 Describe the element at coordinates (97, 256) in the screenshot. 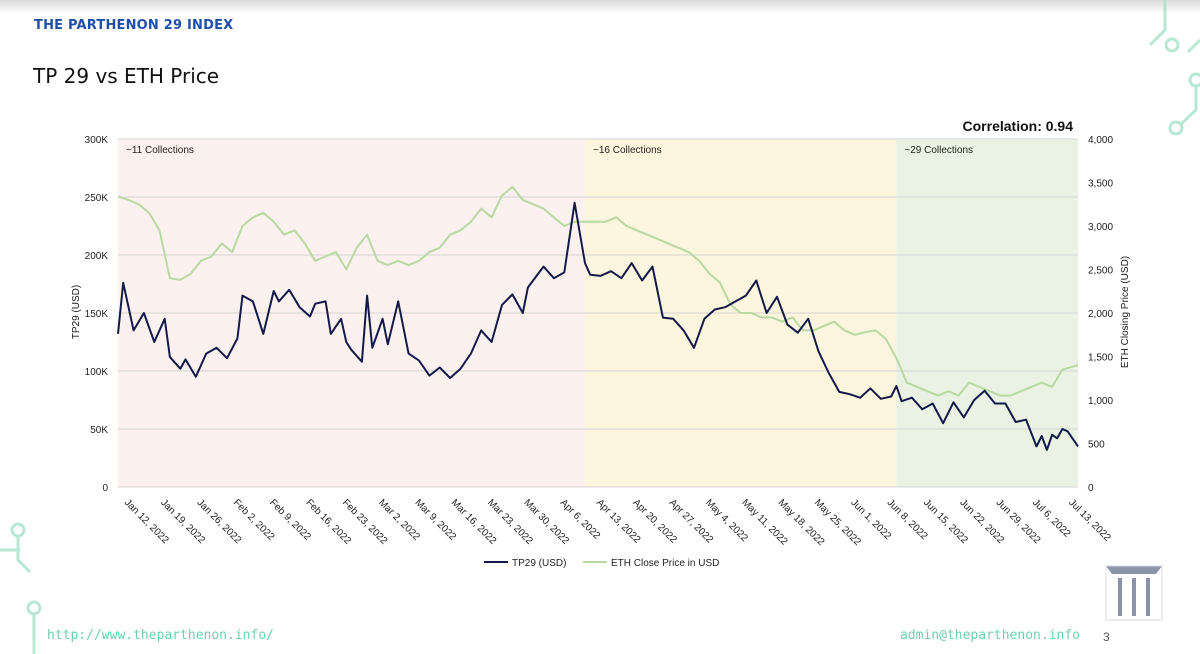

I see `y-tick-label: 200K` at that location.